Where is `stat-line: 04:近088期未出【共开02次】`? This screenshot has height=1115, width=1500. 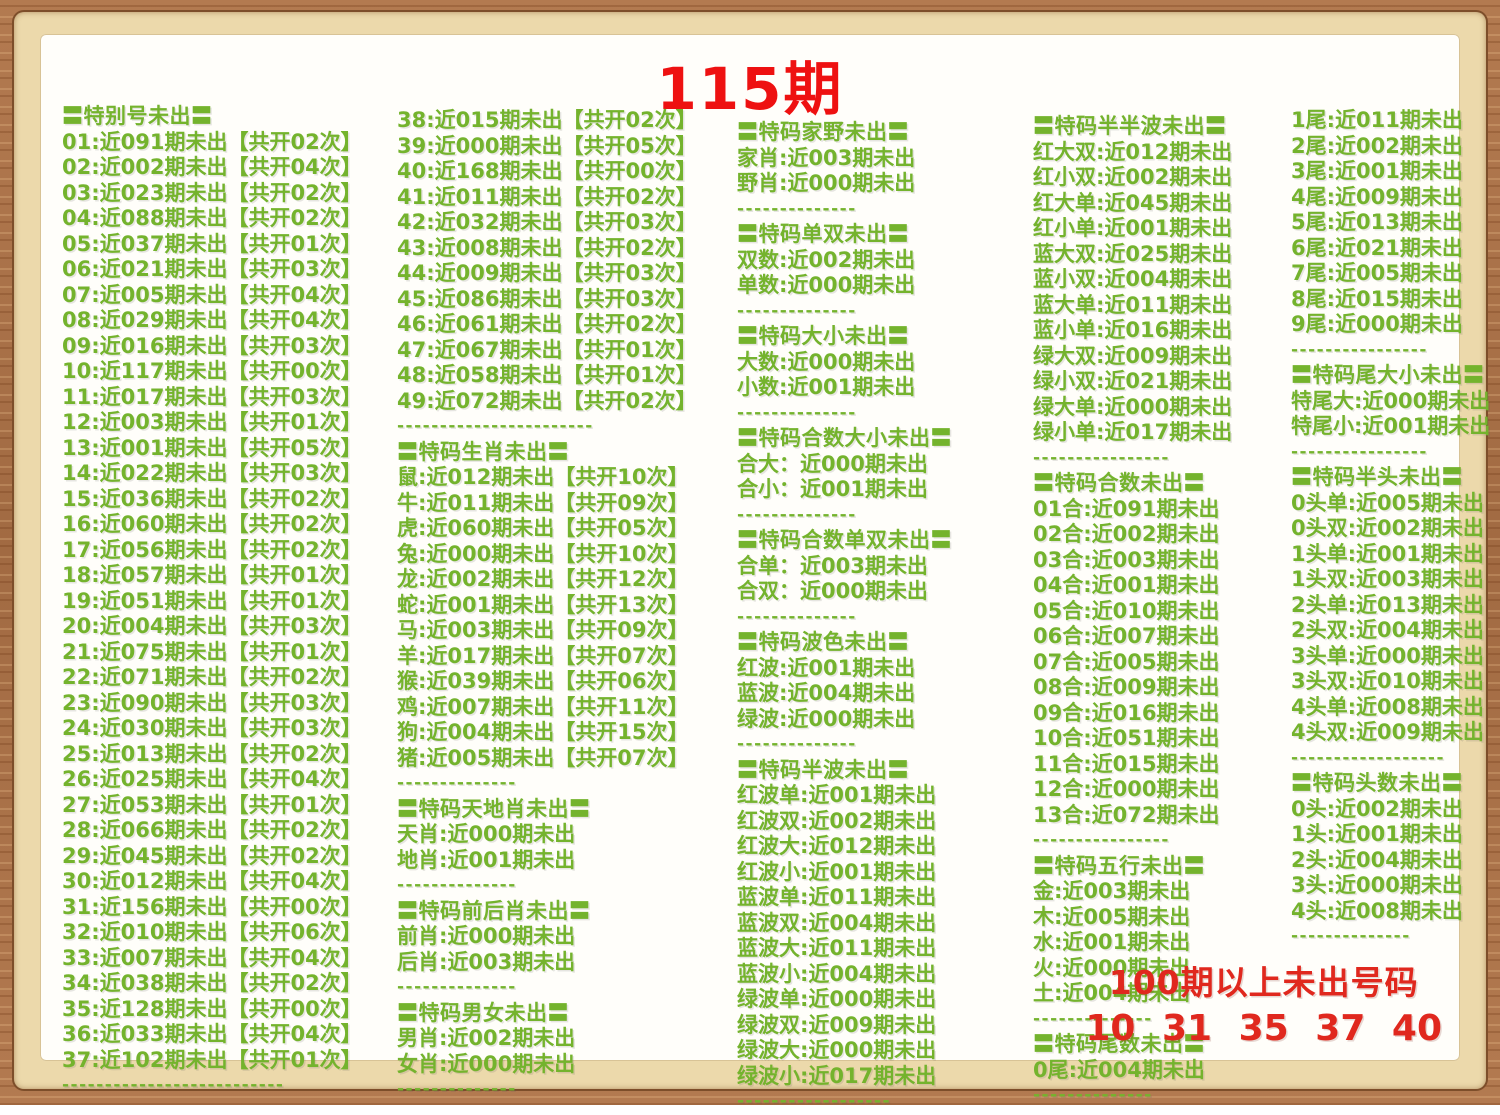
stat-line: 04:近088期未出【共开02次】 is located at coordinates (212, 218).